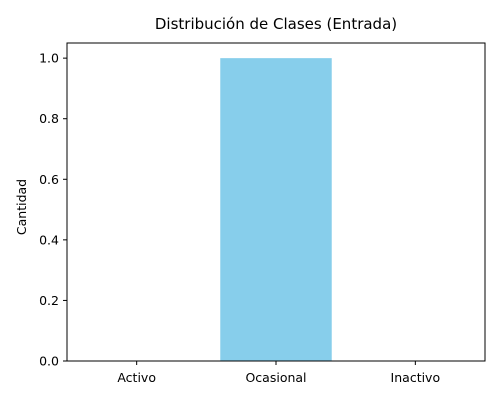  What do you see at coordinates (21, 207) in the screenshot?
I see `y-axis-label: Cantidad` at bounding box center [21, 207].